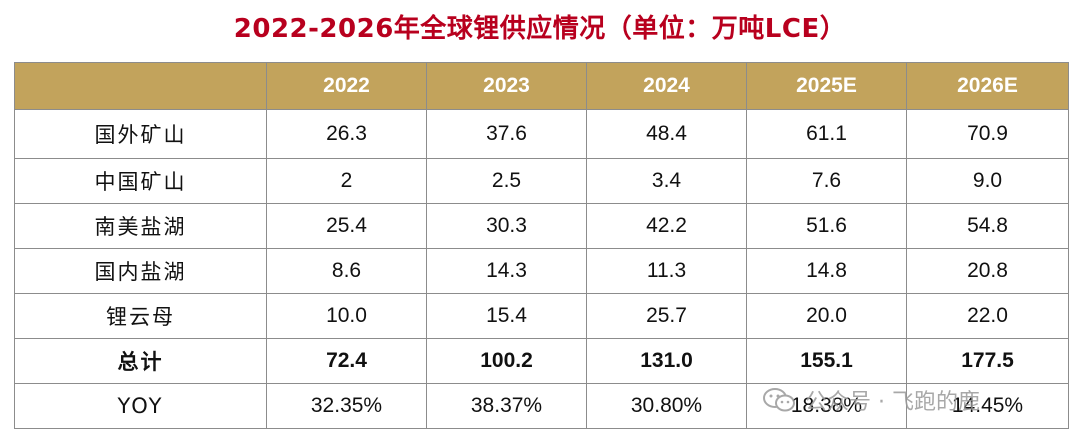 This screenshot has width=1080, height=444. Describe the element at coordinates (826, 181) in the screenshot. I see `table-cell: 7.6` at that location.